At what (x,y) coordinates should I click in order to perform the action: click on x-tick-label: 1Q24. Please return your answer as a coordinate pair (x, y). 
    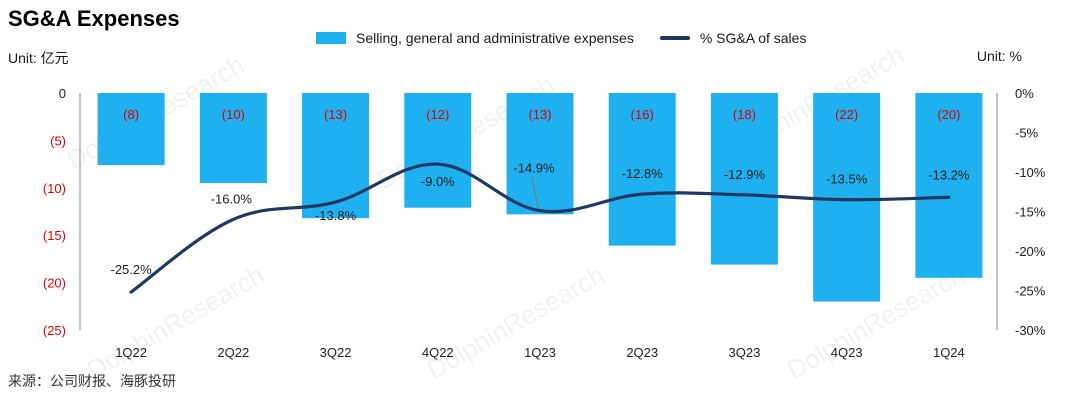
    Looking at the image, I should click on (949, 352).